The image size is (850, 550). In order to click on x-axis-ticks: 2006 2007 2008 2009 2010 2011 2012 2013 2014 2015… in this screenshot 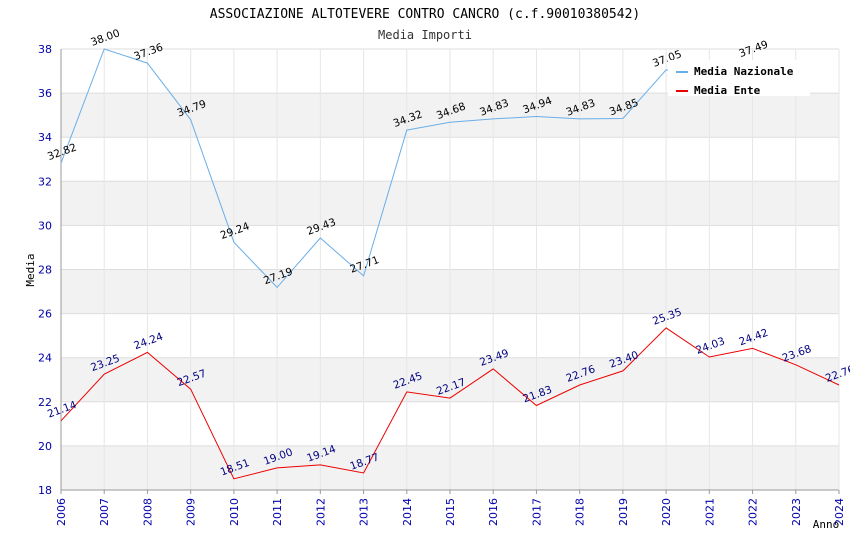, I will do `click(450, 512)`.